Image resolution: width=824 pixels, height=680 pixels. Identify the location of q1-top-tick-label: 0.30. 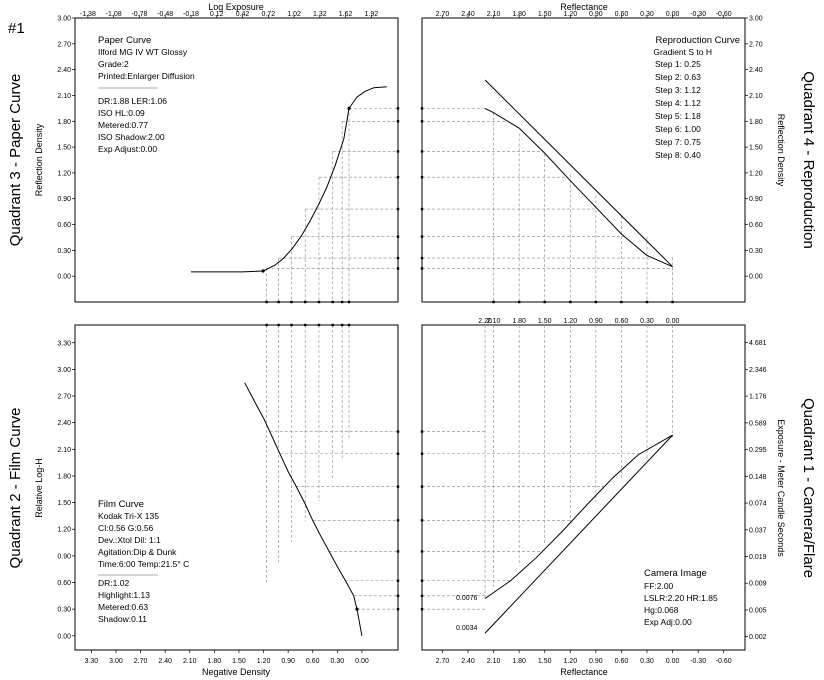
(647, 321).